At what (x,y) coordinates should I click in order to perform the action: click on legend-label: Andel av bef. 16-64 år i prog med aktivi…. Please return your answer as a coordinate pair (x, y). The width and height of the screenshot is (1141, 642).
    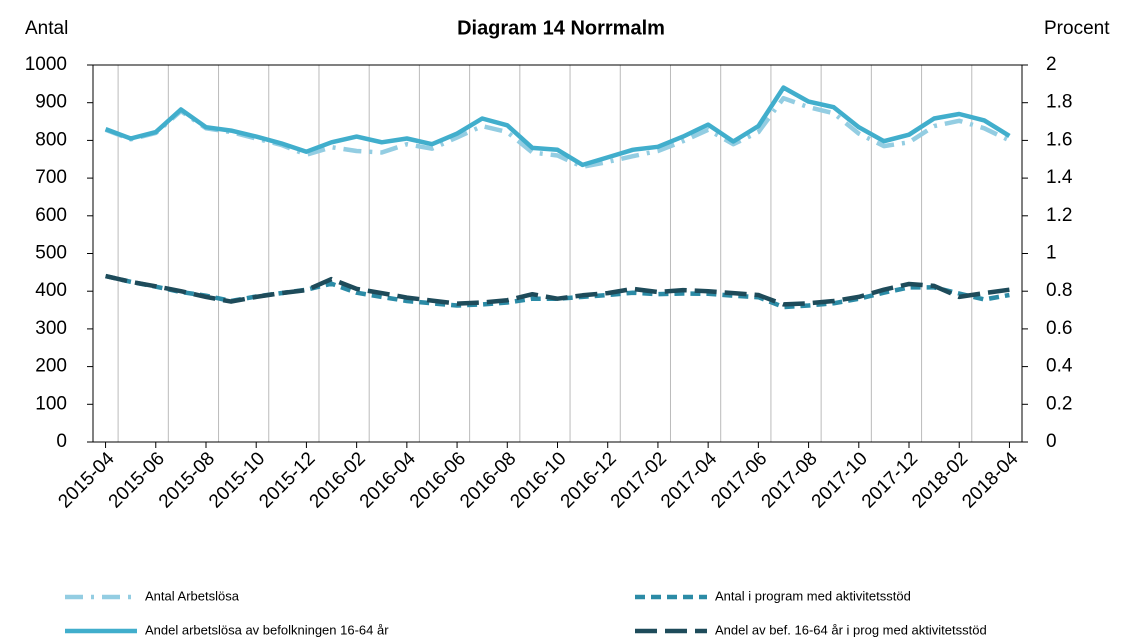
    Looking at the image, I should click on (851, 629).